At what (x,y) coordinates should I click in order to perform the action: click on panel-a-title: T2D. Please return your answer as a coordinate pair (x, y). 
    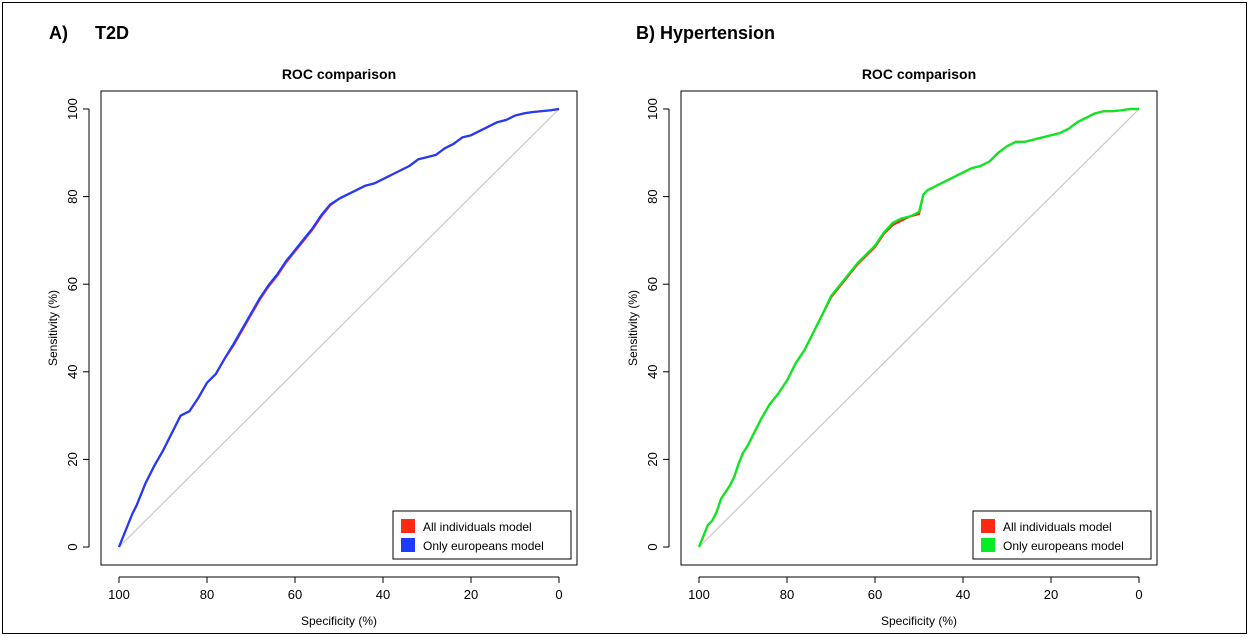
    Looking at the image, I should click on (112, 33).